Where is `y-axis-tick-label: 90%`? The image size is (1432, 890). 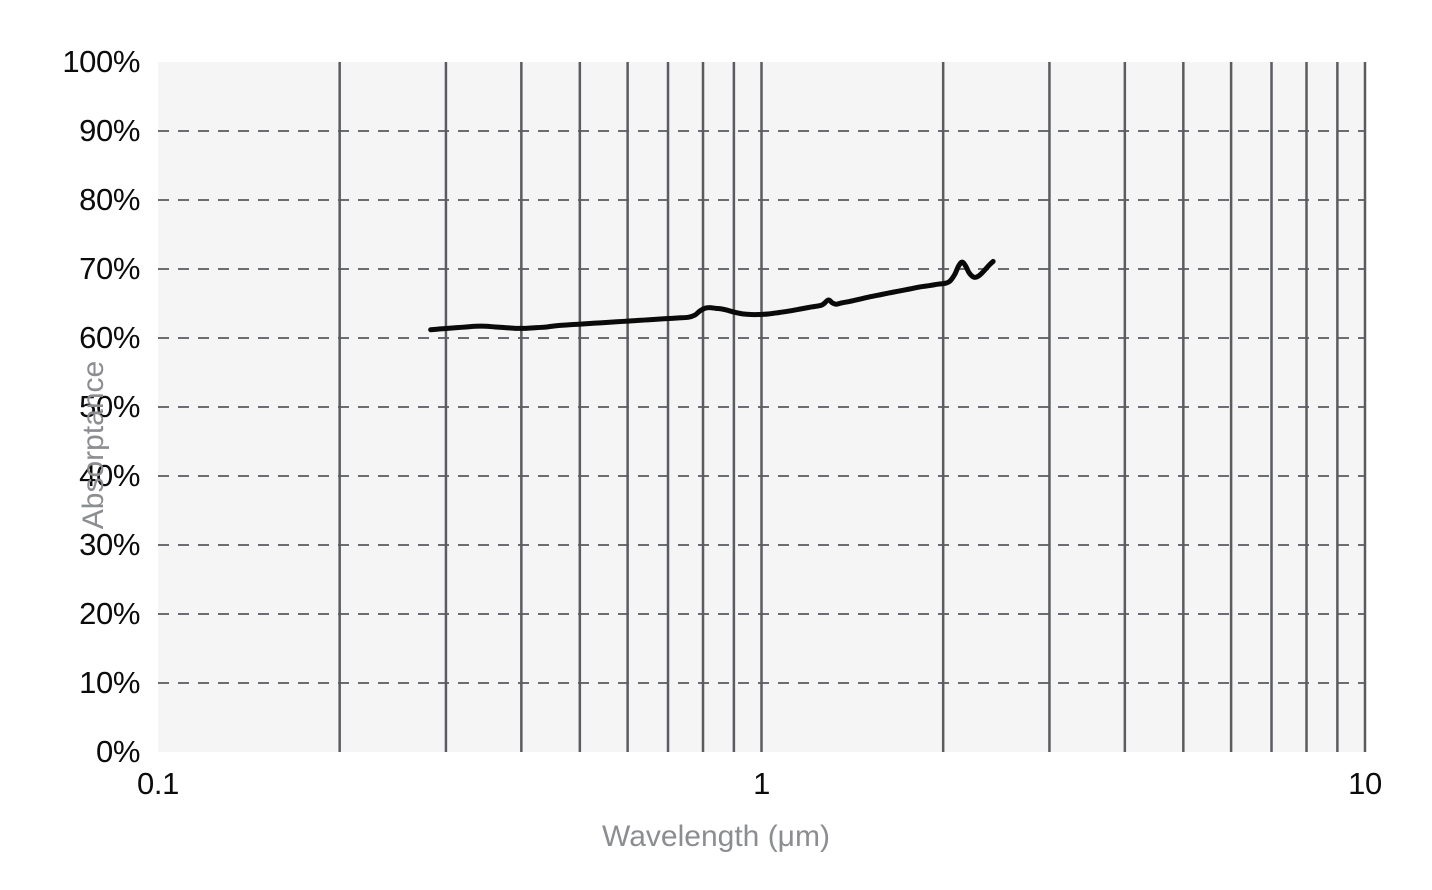 y-axis-tick-label: 90% is located at coordinates (109, 130).